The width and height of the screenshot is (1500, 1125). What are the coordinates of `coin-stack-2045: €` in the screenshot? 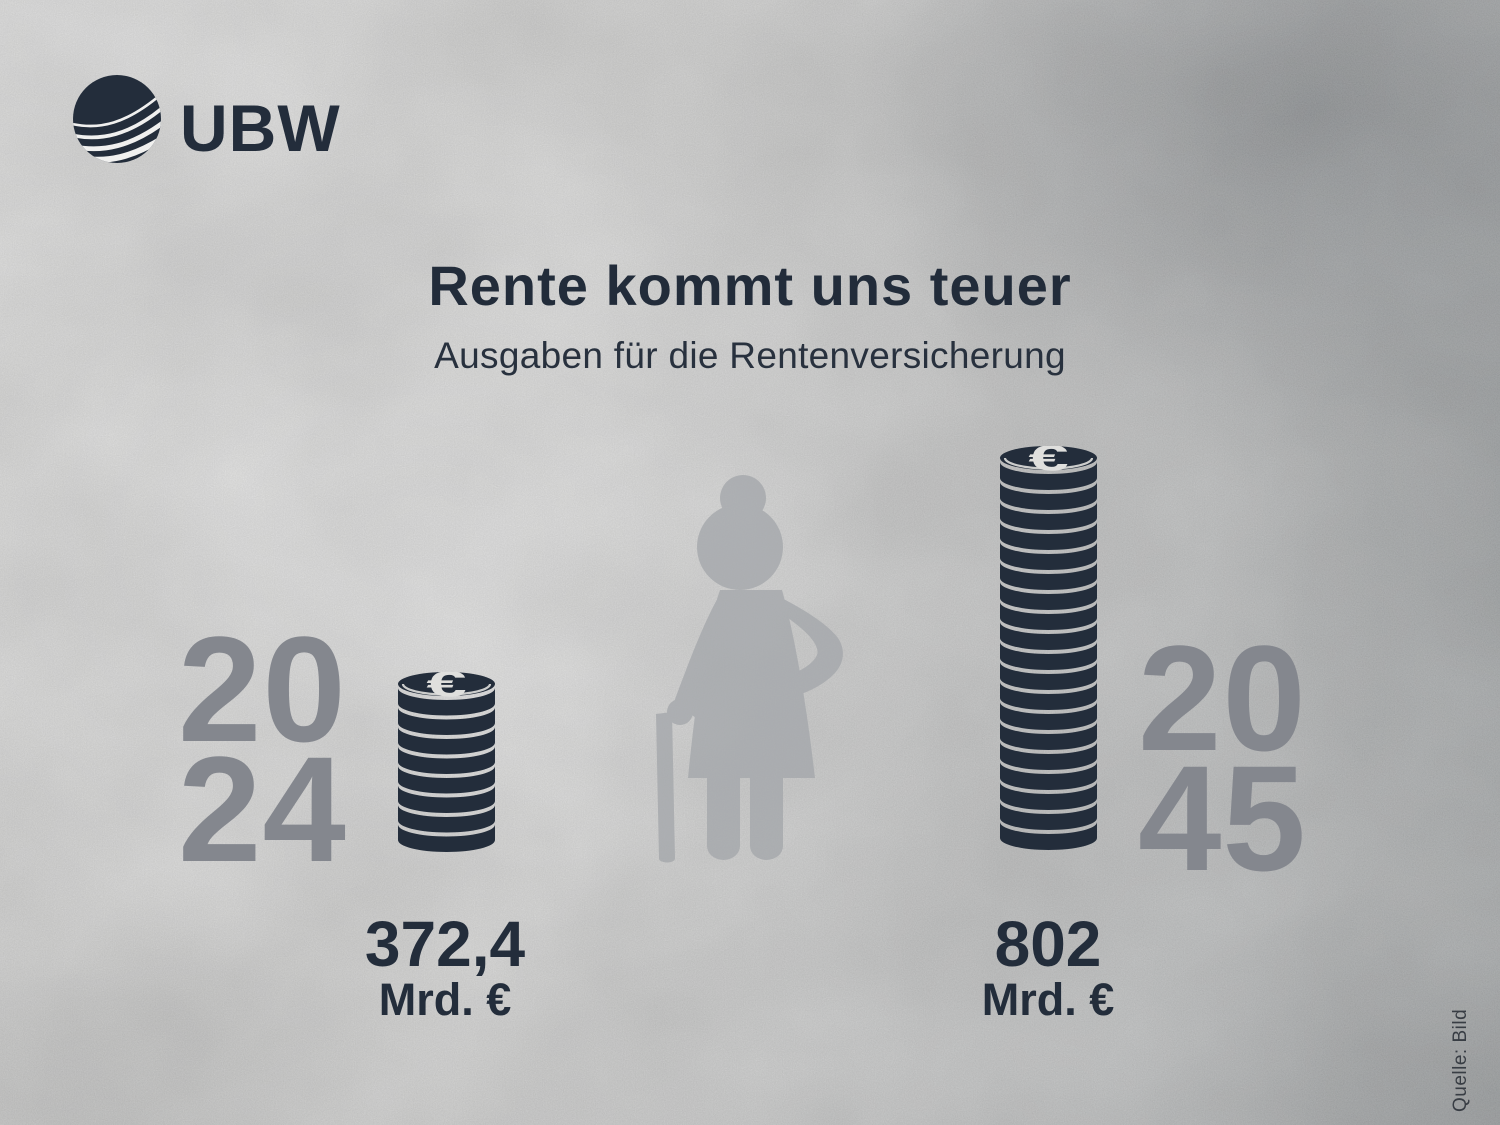 It's located at (1048, 648).